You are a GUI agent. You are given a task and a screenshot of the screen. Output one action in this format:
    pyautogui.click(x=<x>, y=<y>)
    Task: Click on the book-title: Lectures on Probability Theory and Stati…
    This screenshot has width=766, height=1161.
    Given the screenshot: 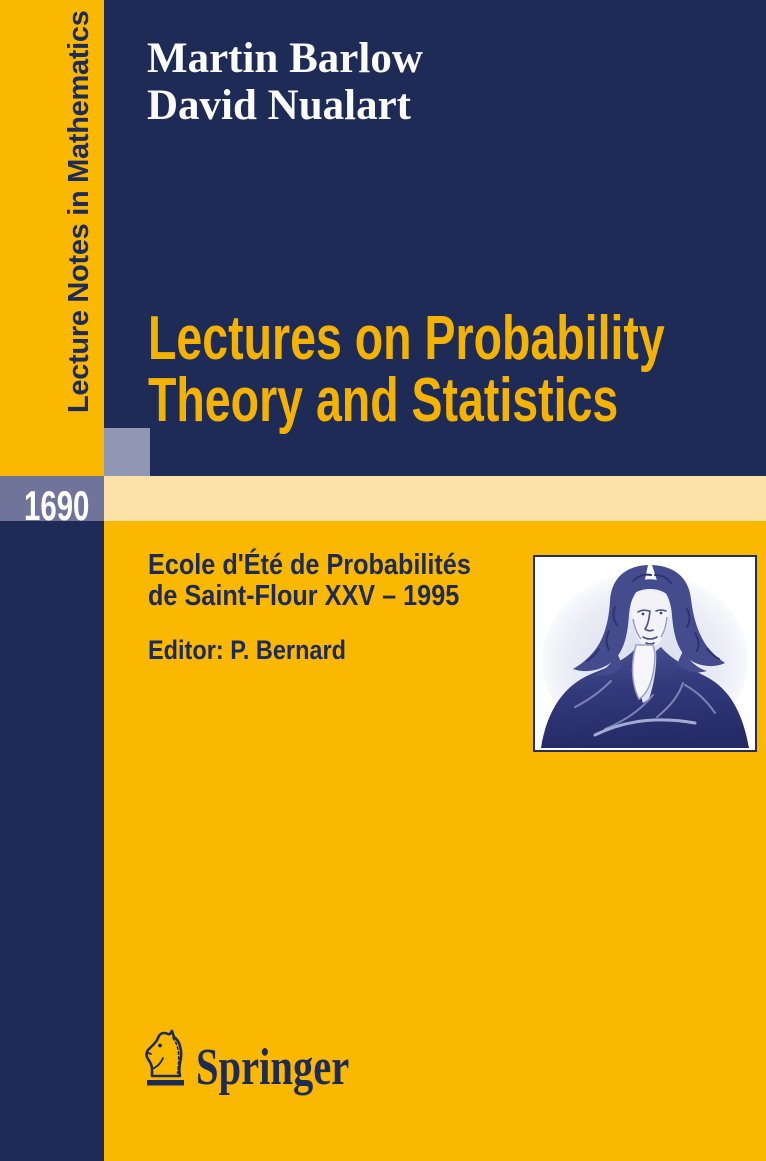 What is the action you would take?
    pyautogui.click(x=457, y=370)
    